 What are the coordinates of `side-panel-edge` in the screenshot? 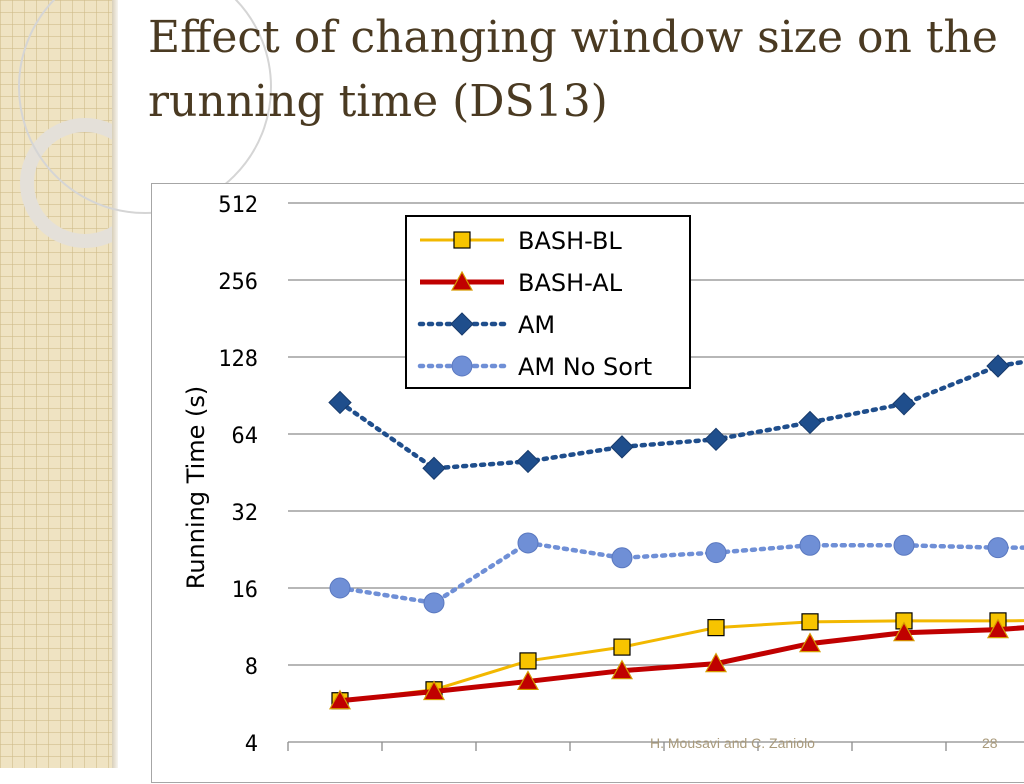 It's located at (115, 384).